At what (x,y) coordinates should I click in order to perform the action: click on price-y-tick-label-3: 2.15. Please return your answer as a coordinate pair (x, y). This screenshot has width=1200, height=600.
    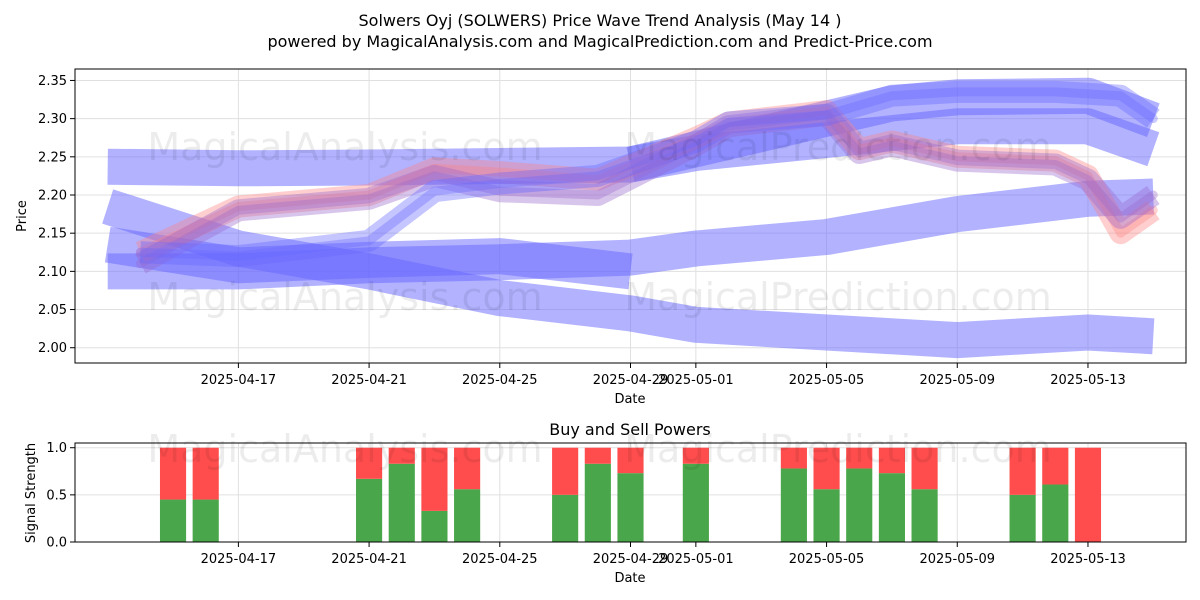
    Looking at the image, I should click on (52, 234).